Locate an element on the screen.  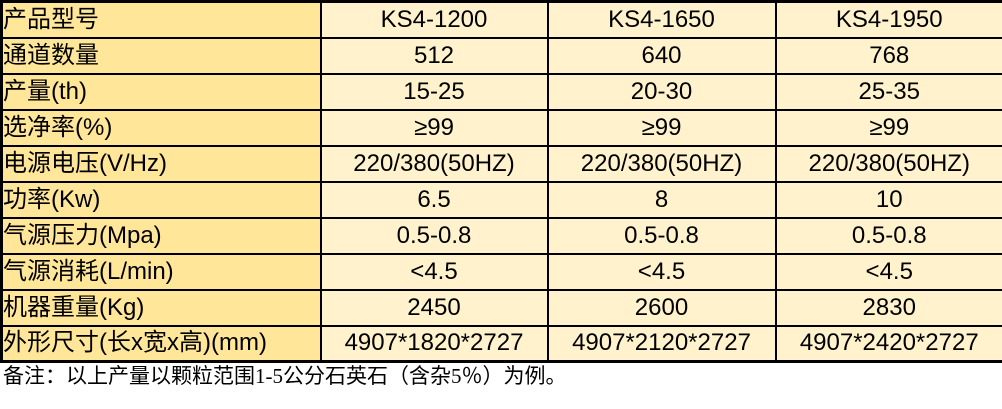
spec-row-air-pressure: 气源压力(Mpa) 0.5-0.8 0.5-0.8 0.5-0.8 is located at coordinates (501, 235).